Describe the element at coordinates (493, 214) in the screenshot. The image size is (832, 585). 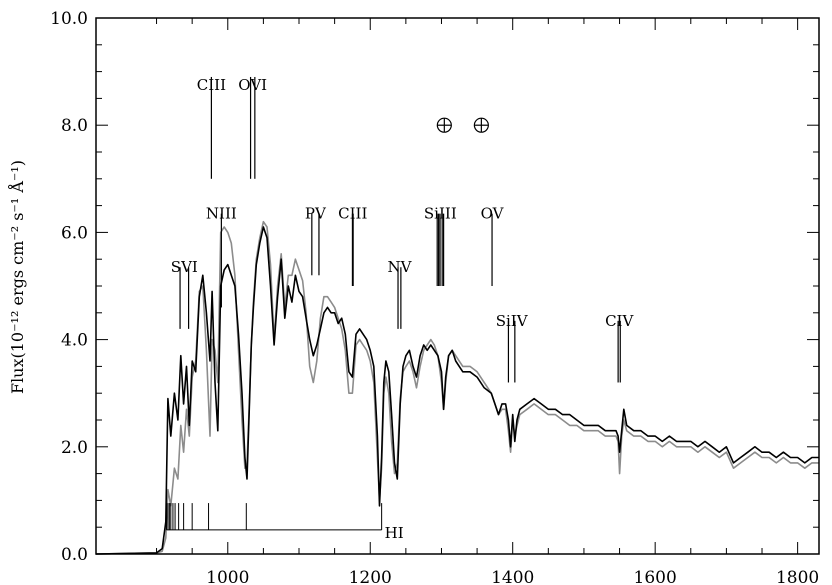
I see `line-id-label: OV` at that location.